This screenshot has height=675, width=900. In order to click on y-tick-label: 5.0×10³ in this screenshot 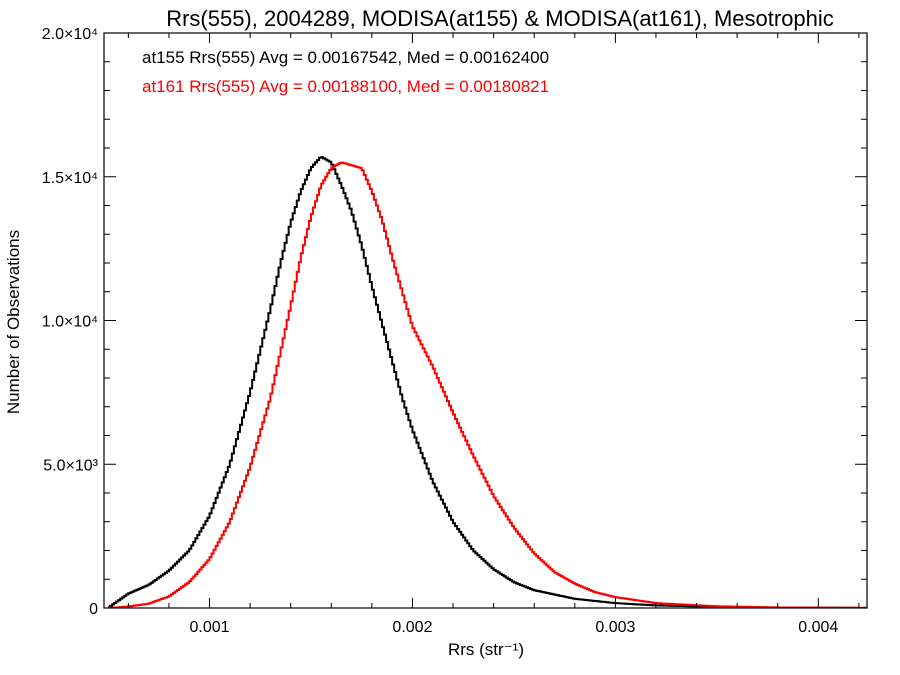, I will do `click(70, 465)`.